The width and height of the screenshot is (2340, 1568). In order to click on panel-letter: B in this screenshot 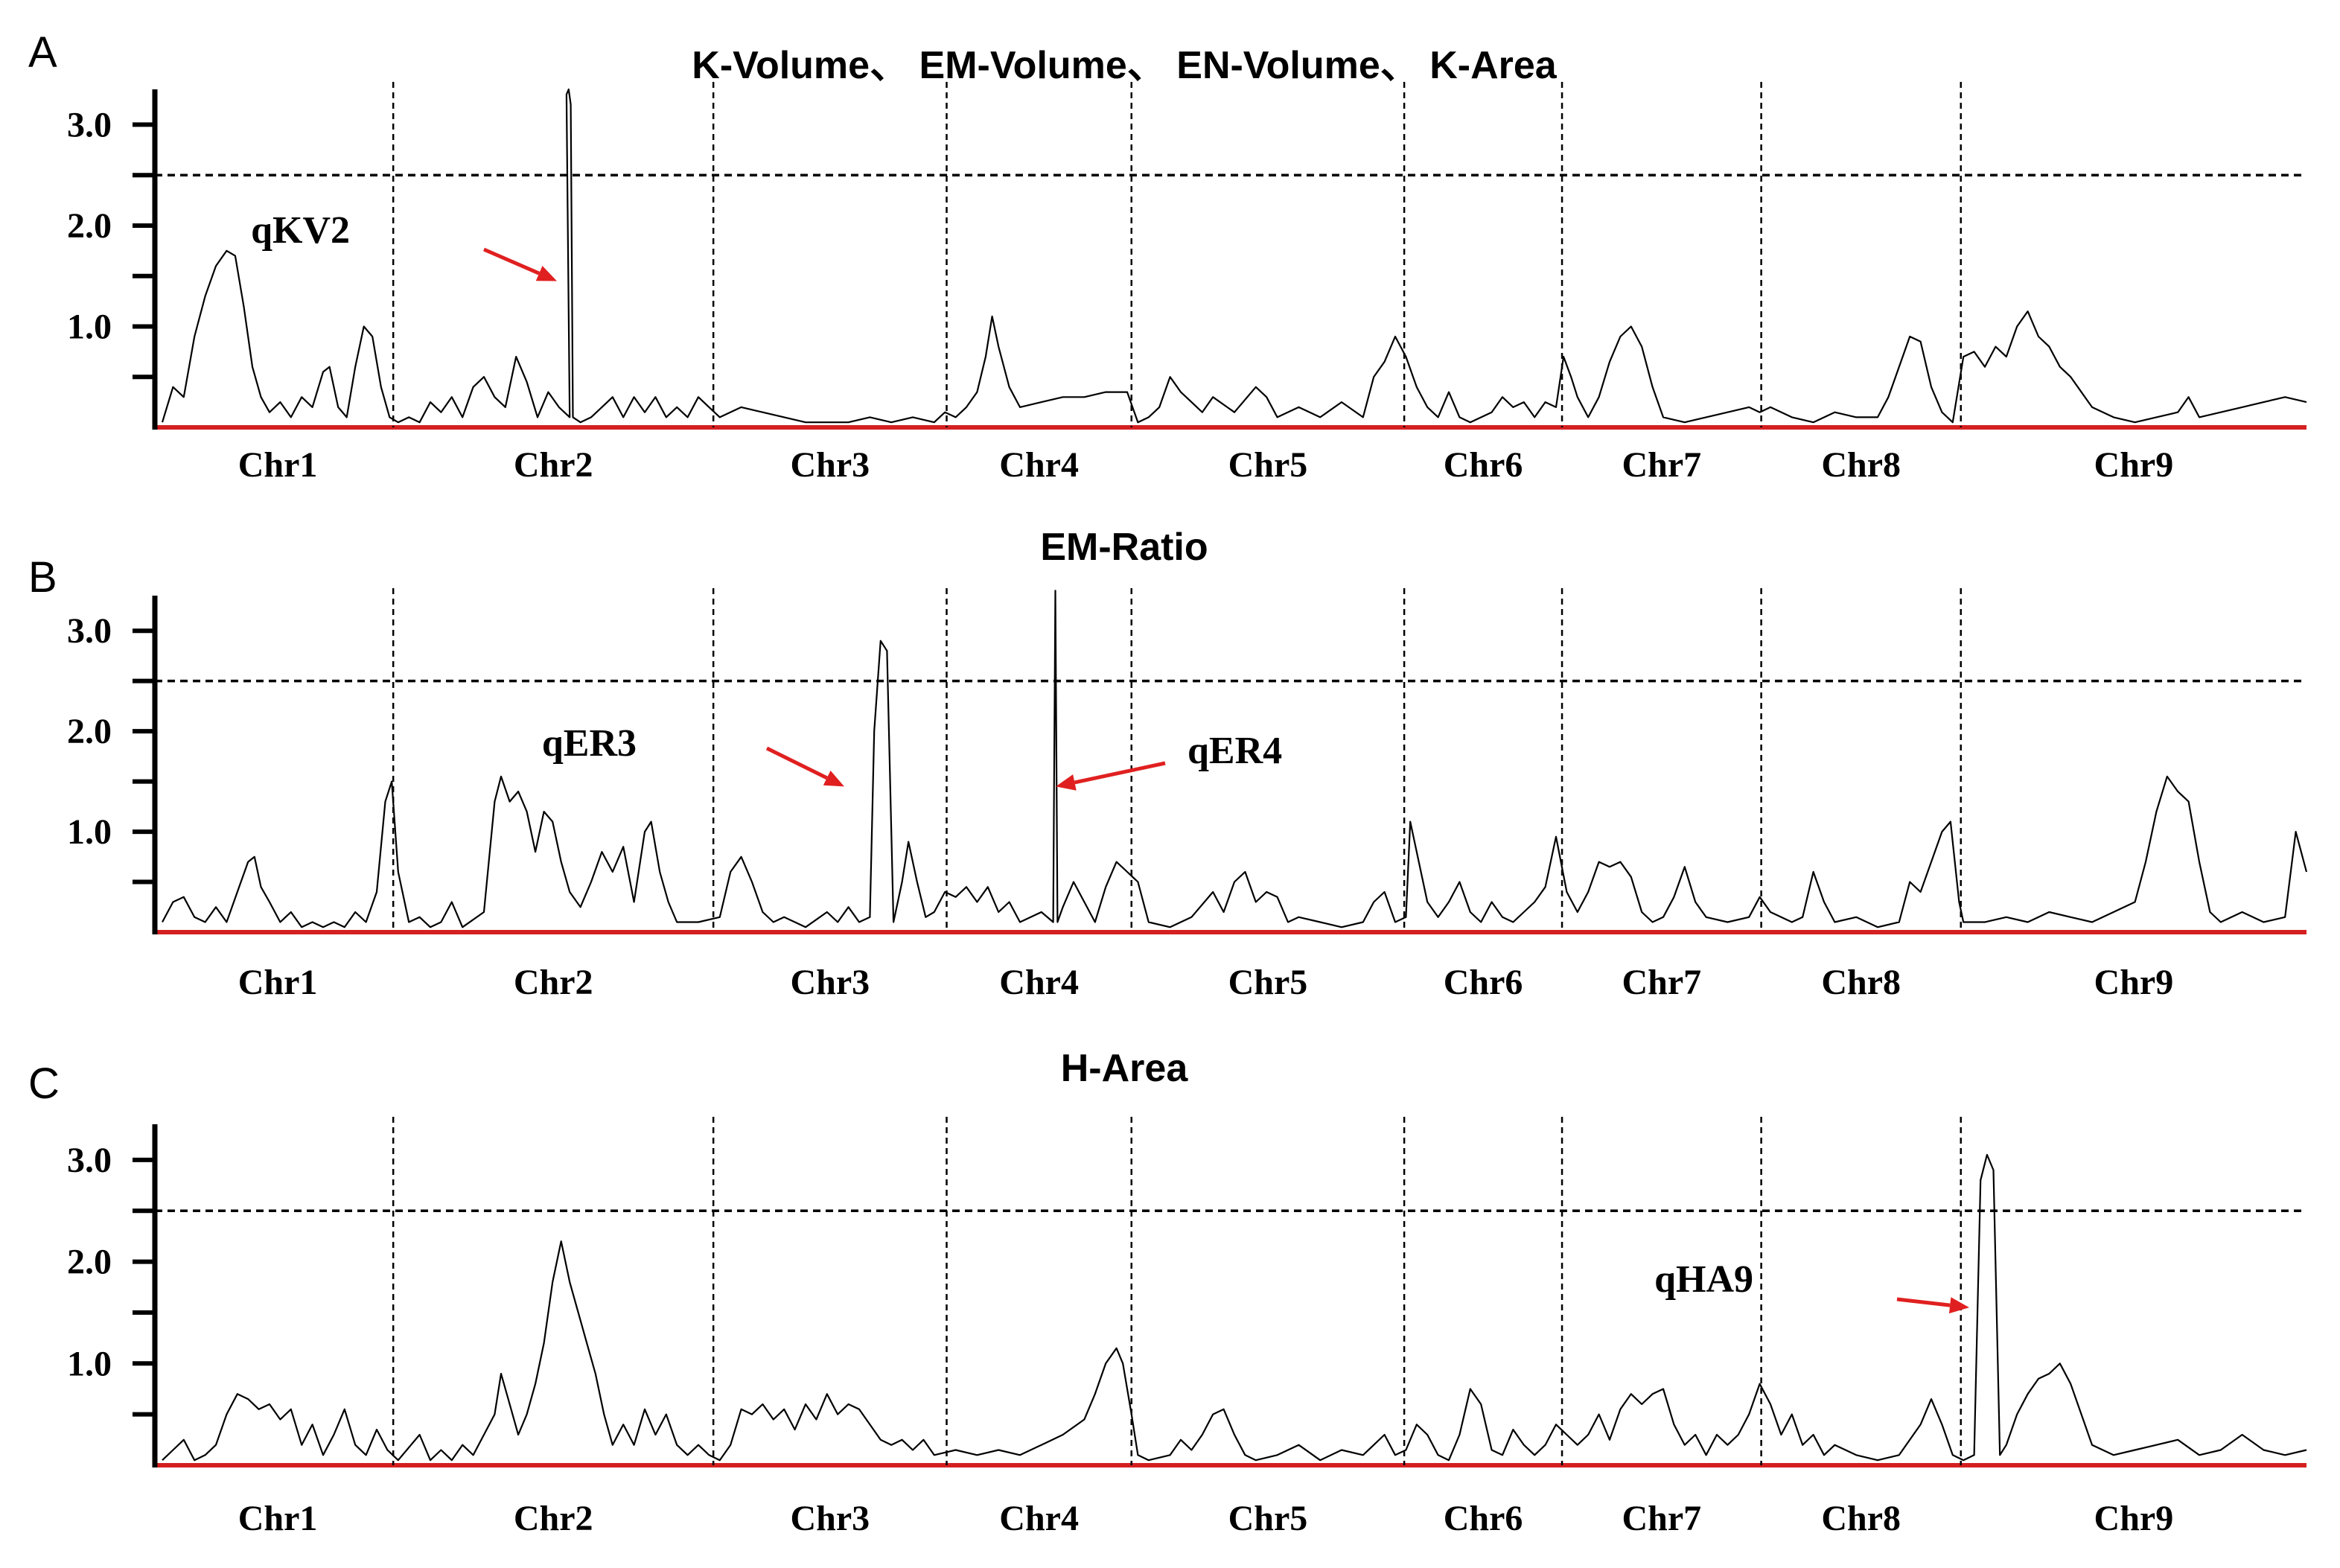, I will do `click(42, 577)`.